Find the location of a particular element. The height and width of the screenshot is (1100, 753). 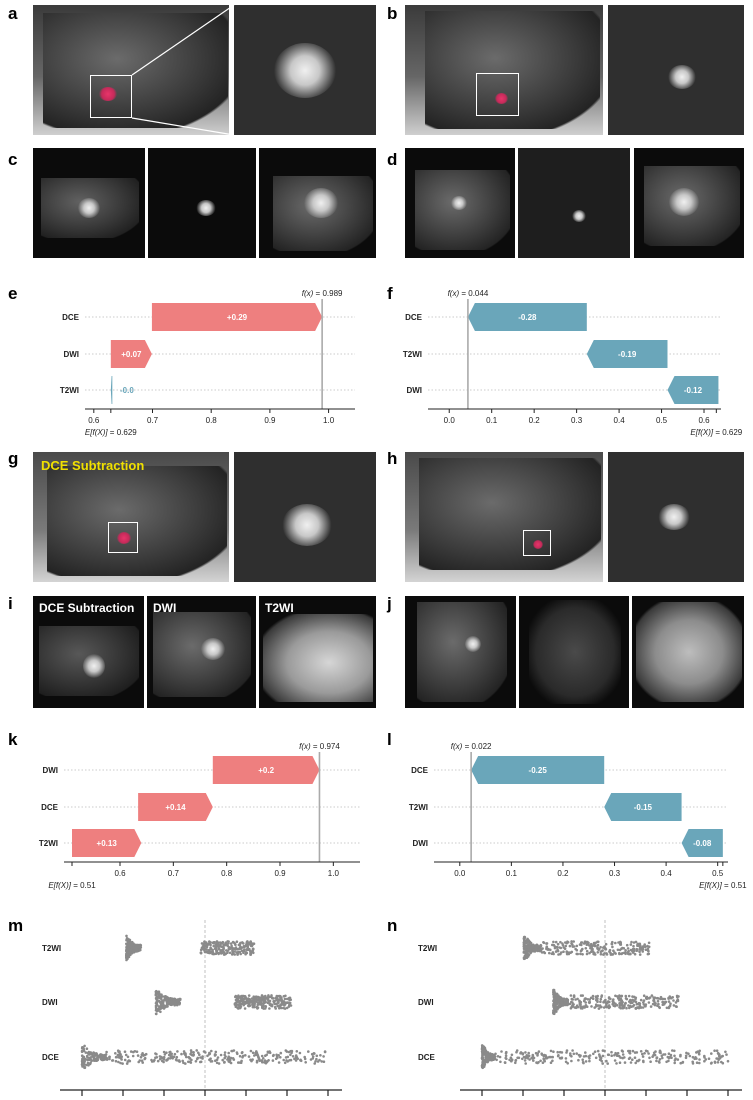

feature-label-dwi: DWI is located at coordinates (71, 354).